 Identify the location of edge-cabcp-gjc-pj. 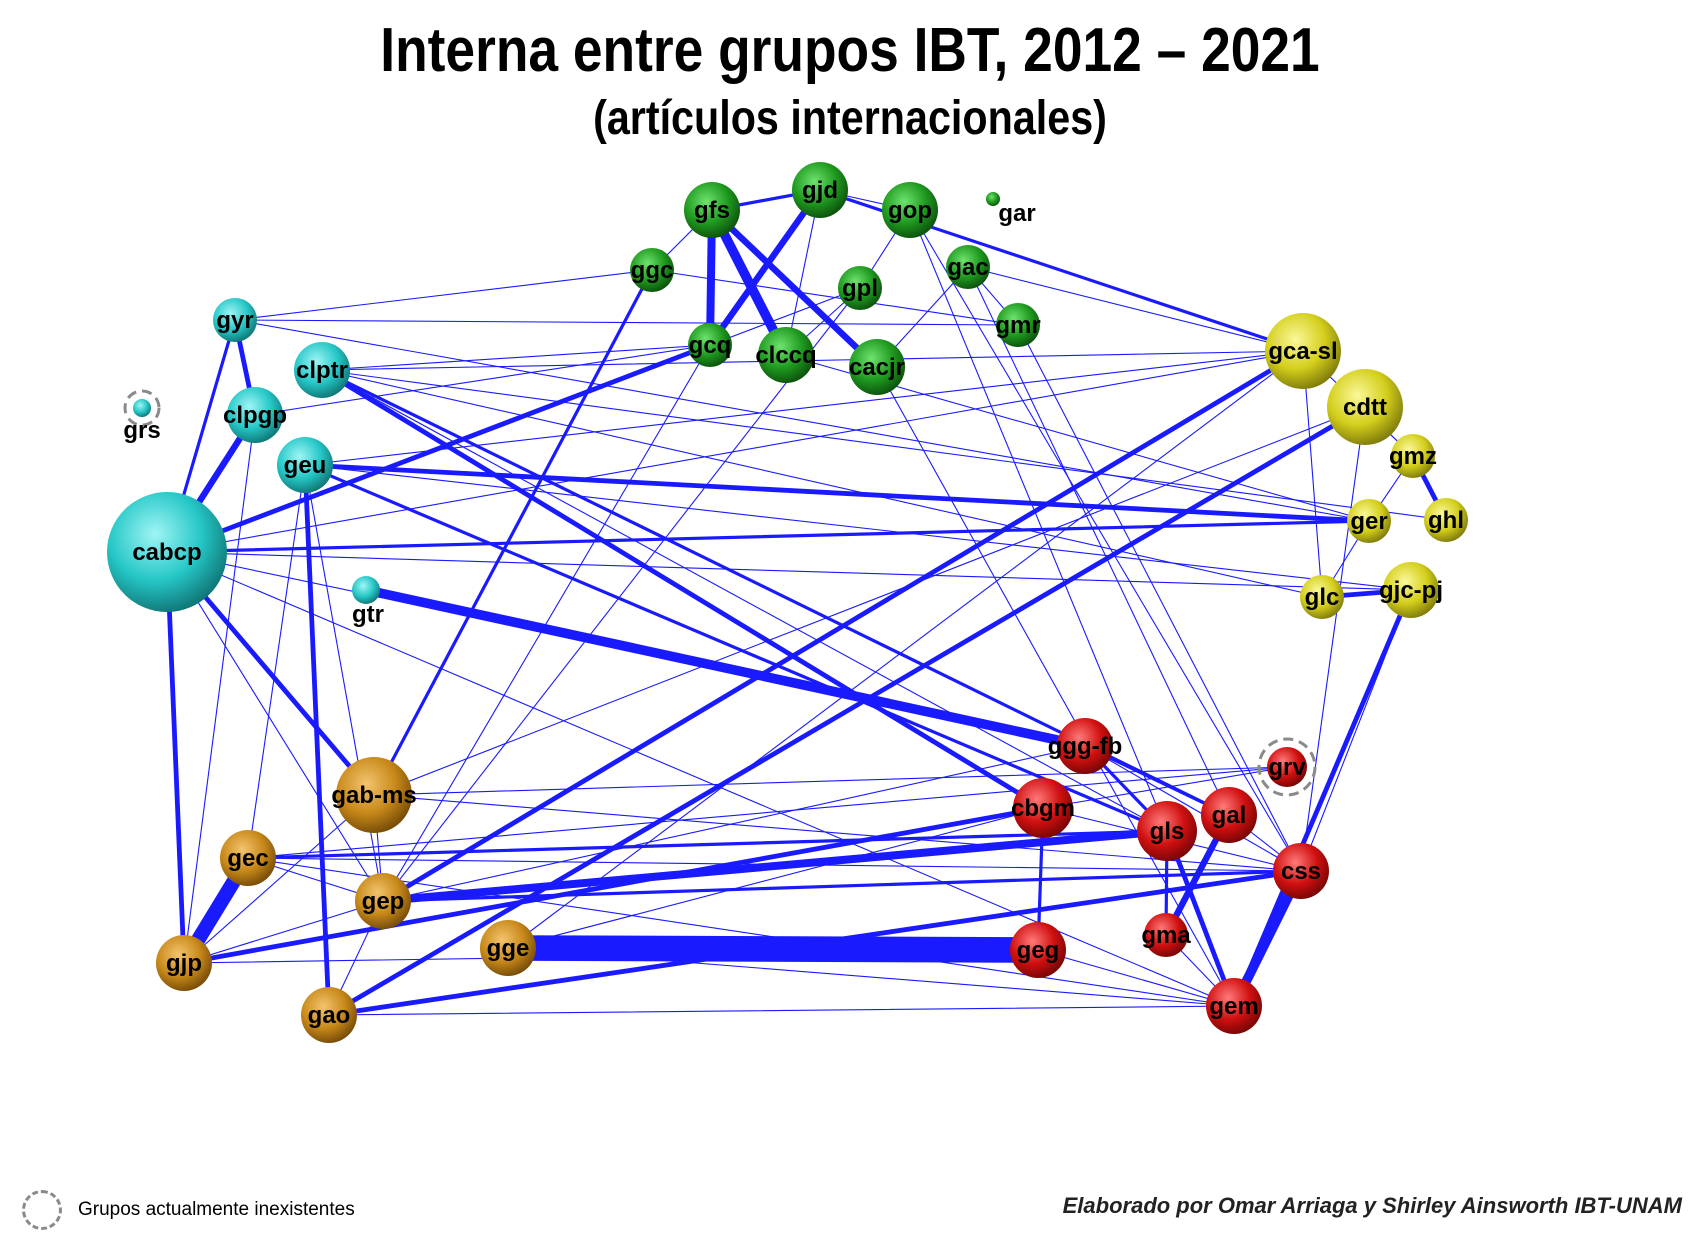
(789, 571).